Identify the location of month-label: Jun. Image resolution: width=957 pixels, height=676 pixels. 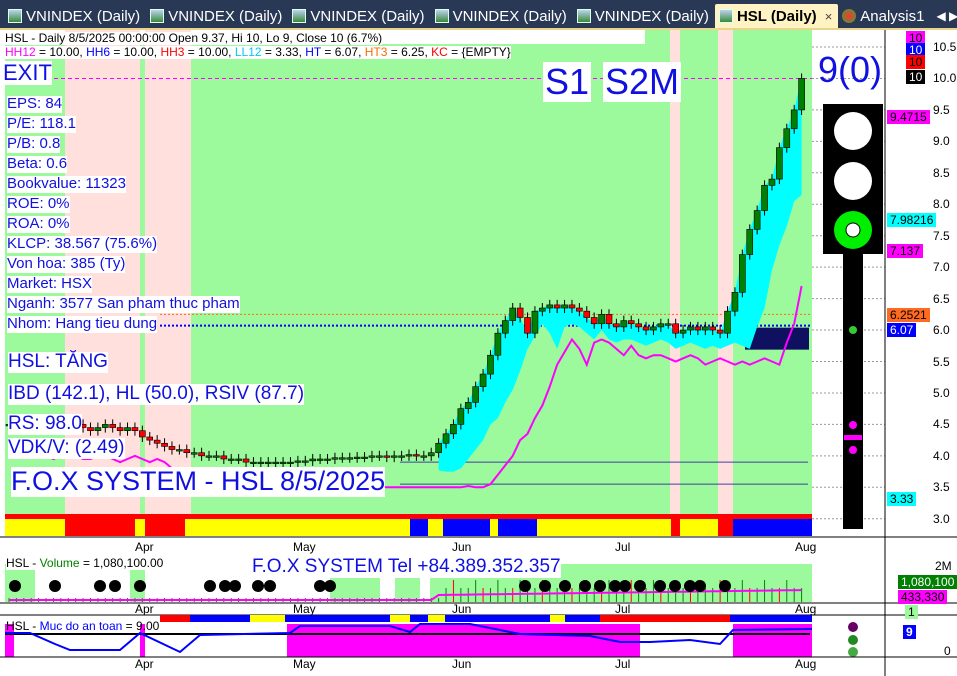
(462, 609).